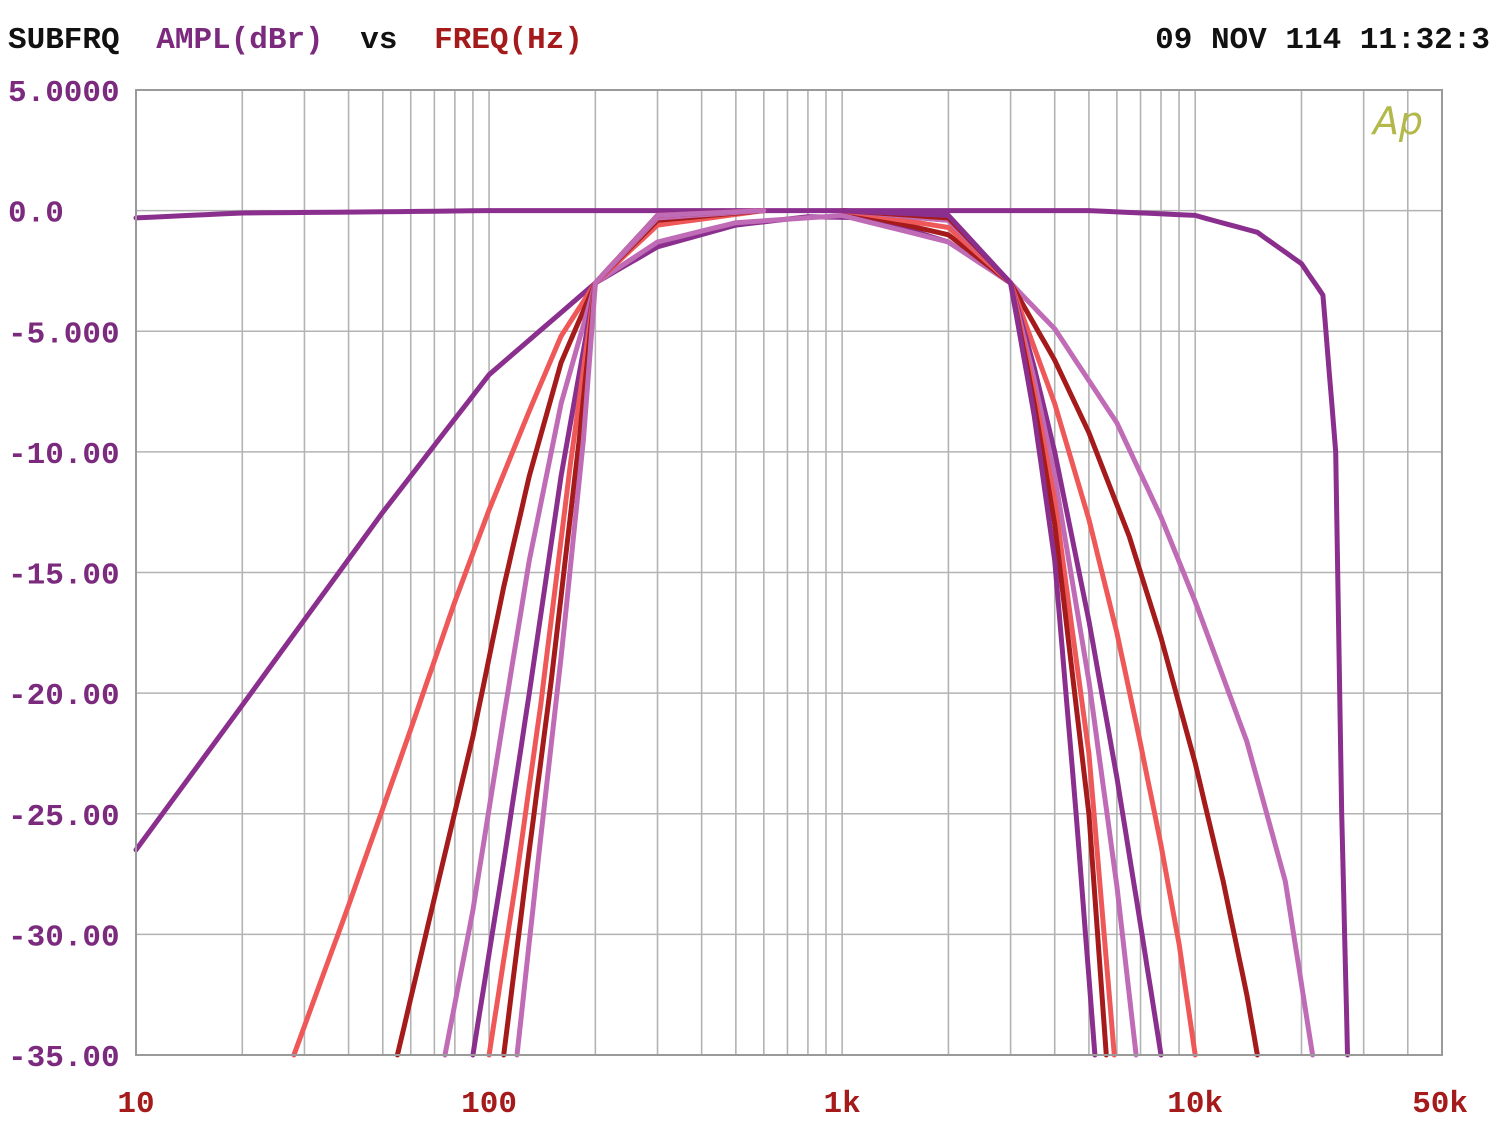 Image resolution: width=1500 pixels, height=1125 pixels. What do you see at coordinates (64, 334) in the screenshot?
I see `y-tick-label: -5.000` at bounding box center [64, 334].